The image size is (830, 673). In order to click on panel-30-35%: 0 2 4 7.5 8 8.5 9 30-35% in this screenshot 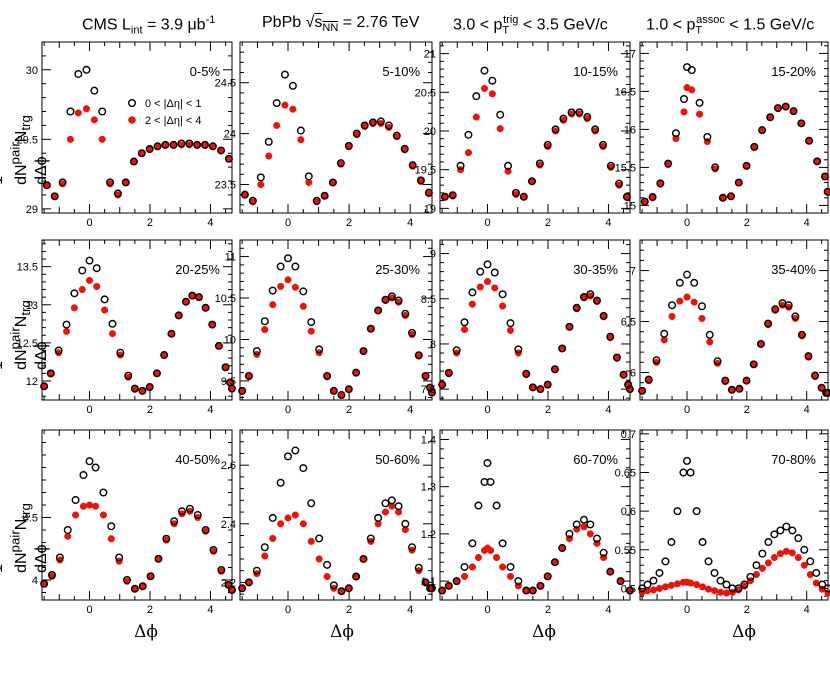, I will do `click(527, 327)`.